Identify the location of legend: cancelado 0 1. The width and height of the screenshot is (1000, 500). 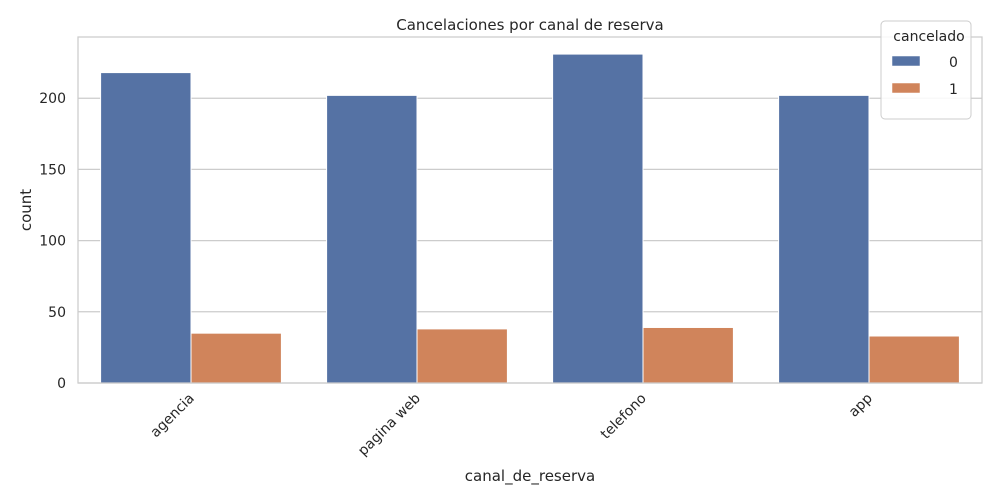
(926, 70).